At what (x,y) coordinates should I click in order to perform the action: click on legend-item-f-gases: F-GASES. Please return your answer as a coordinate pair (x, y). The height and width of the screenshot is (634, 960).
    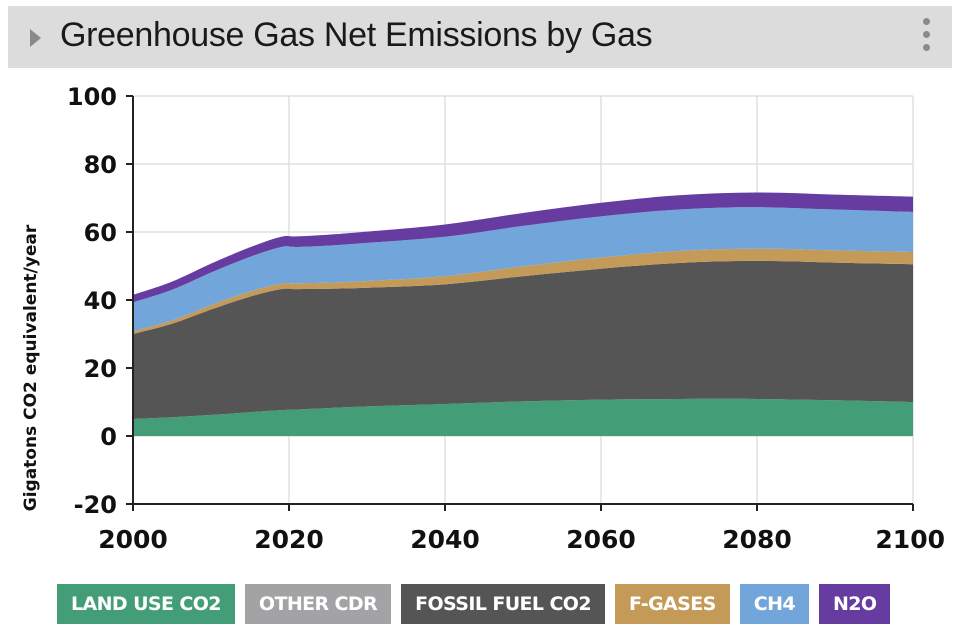
    Looking at the image, I should click on (672, 604).